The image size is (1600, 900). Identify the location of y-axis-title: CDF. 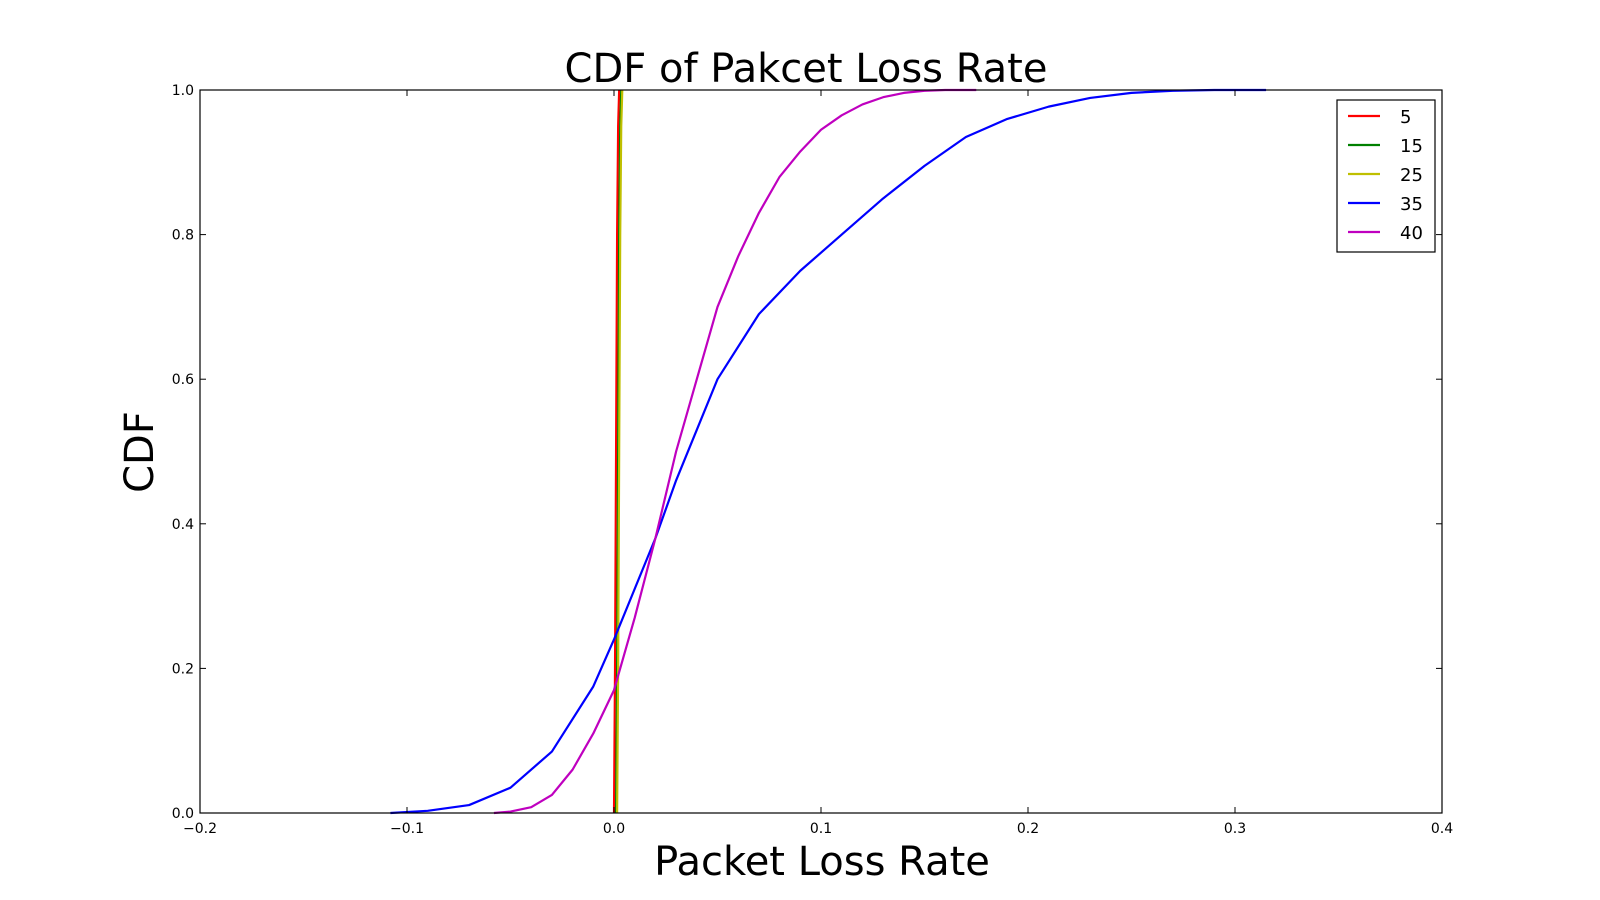
(140, 452).